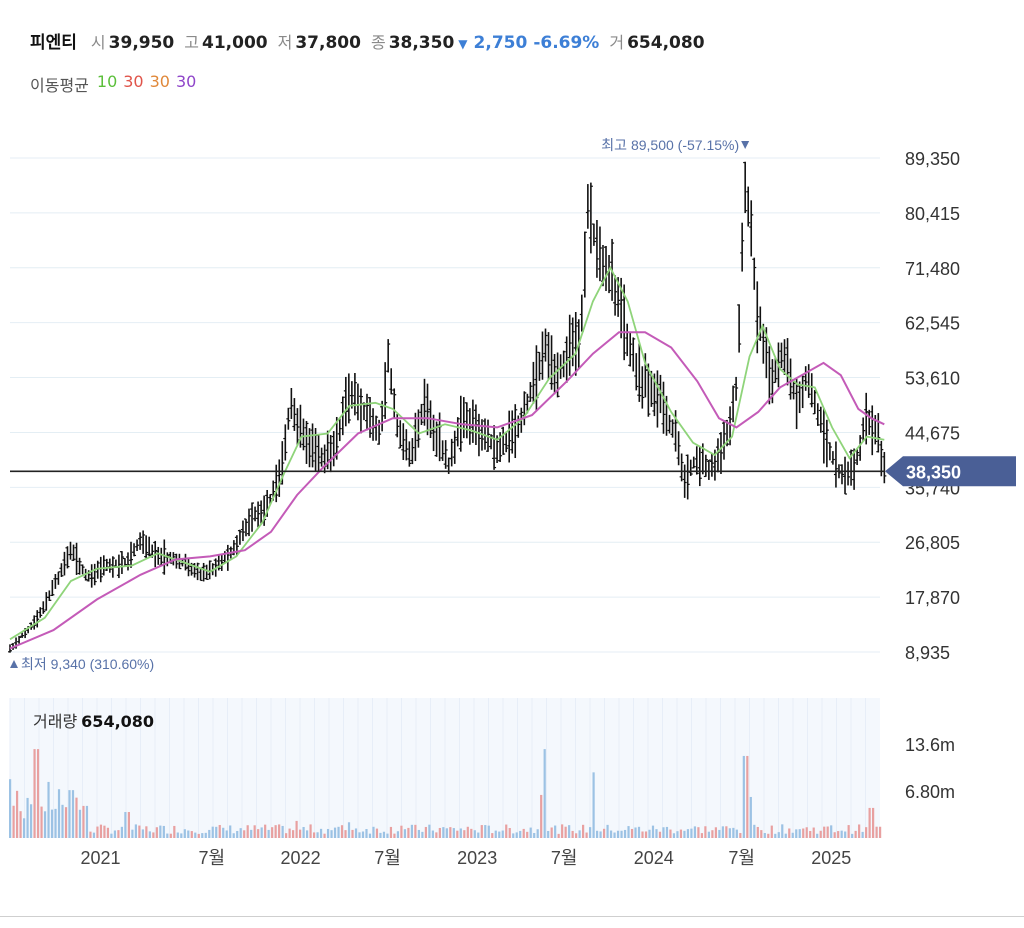 The width and height of the screenshot is (1024, 928). Describe the element at coordinates (831, 858) in the screenshot. I see `time-axis-label: 2025` at that location.